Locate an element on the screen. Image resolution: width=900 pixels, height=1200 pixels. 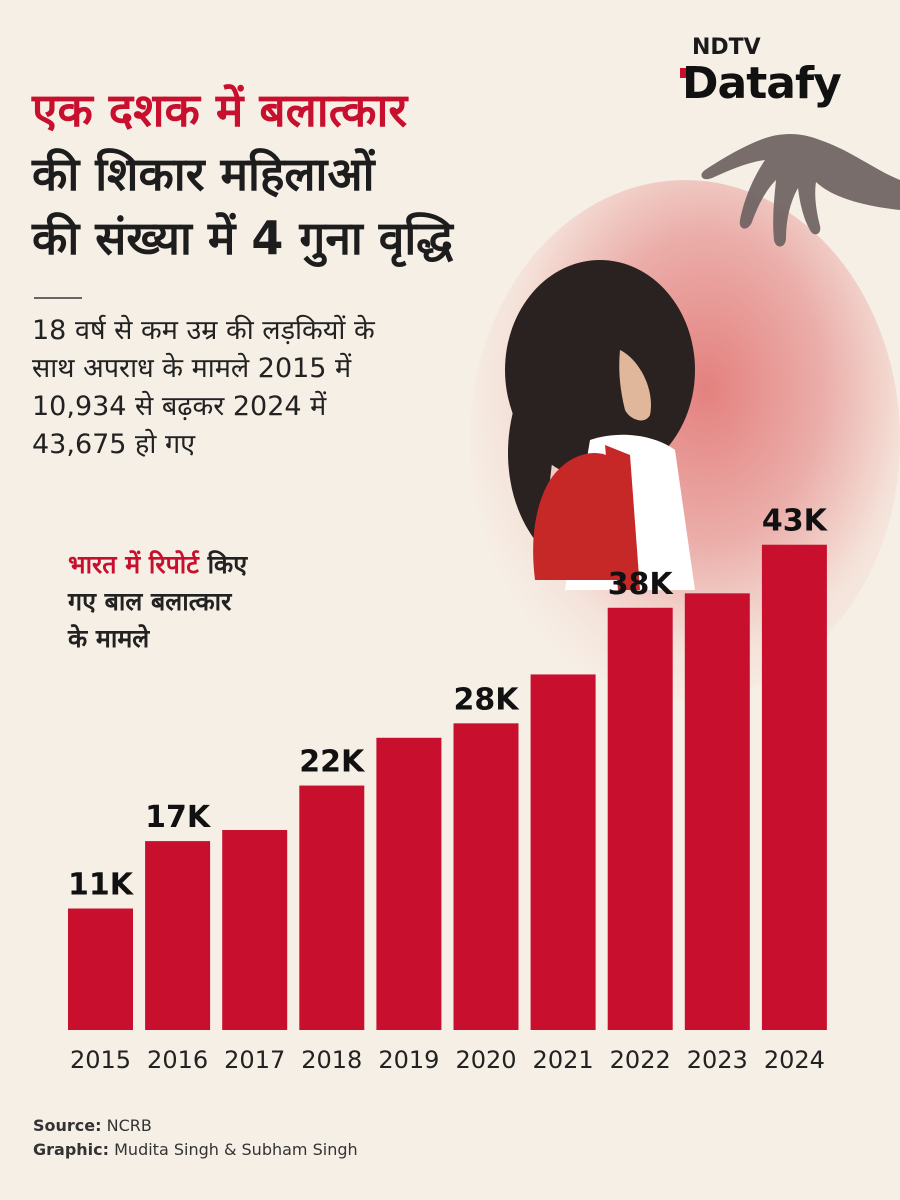
chart-label-line2: गए बाल बलात्कार is located at coordinates (150, 601).